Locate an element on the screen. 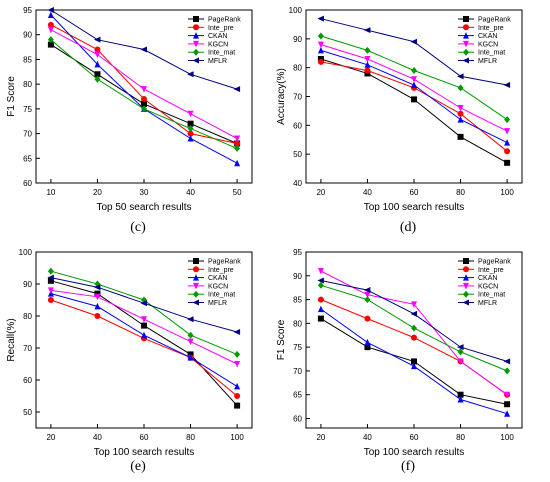 The height and width of the screenshot is (482, 550). series-kgcn is located at coordinates (414, 88).